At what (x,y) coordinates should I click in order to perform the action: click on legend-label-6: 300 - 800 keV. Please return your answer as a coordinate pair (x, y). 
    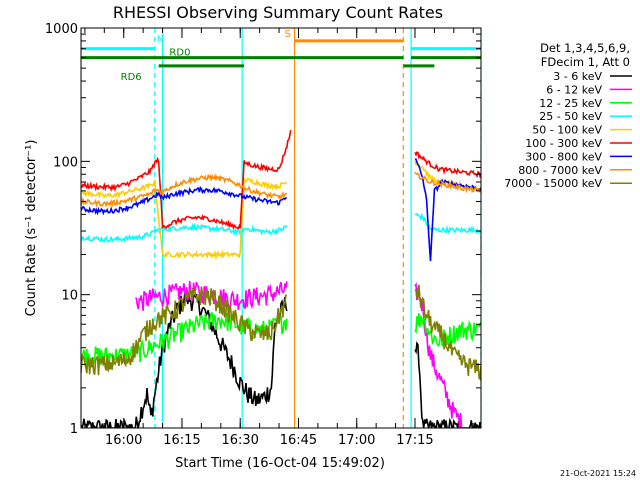
    Looking at the image, I should click on (563, 156).